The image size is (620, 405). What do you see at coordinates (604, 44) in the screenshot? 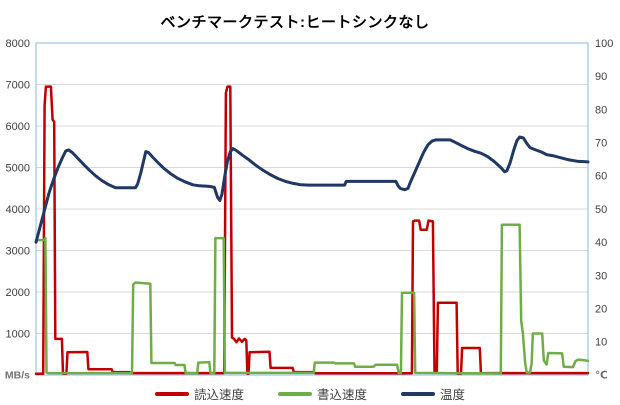
I see `y-right-tick-label: 100` at bounding box center [604, 44].